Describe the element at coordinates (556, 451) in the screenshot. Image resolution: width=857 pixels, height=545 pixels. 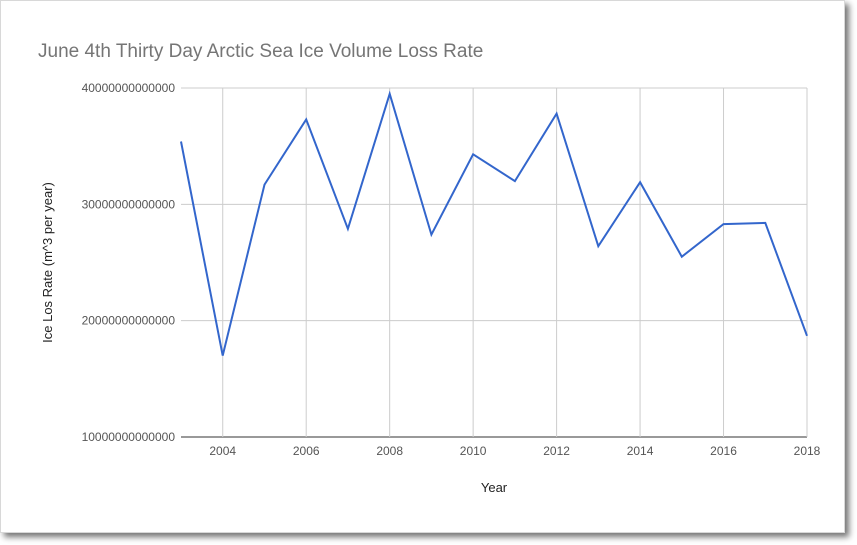
I see `x-tick-label: 2012` at that location.